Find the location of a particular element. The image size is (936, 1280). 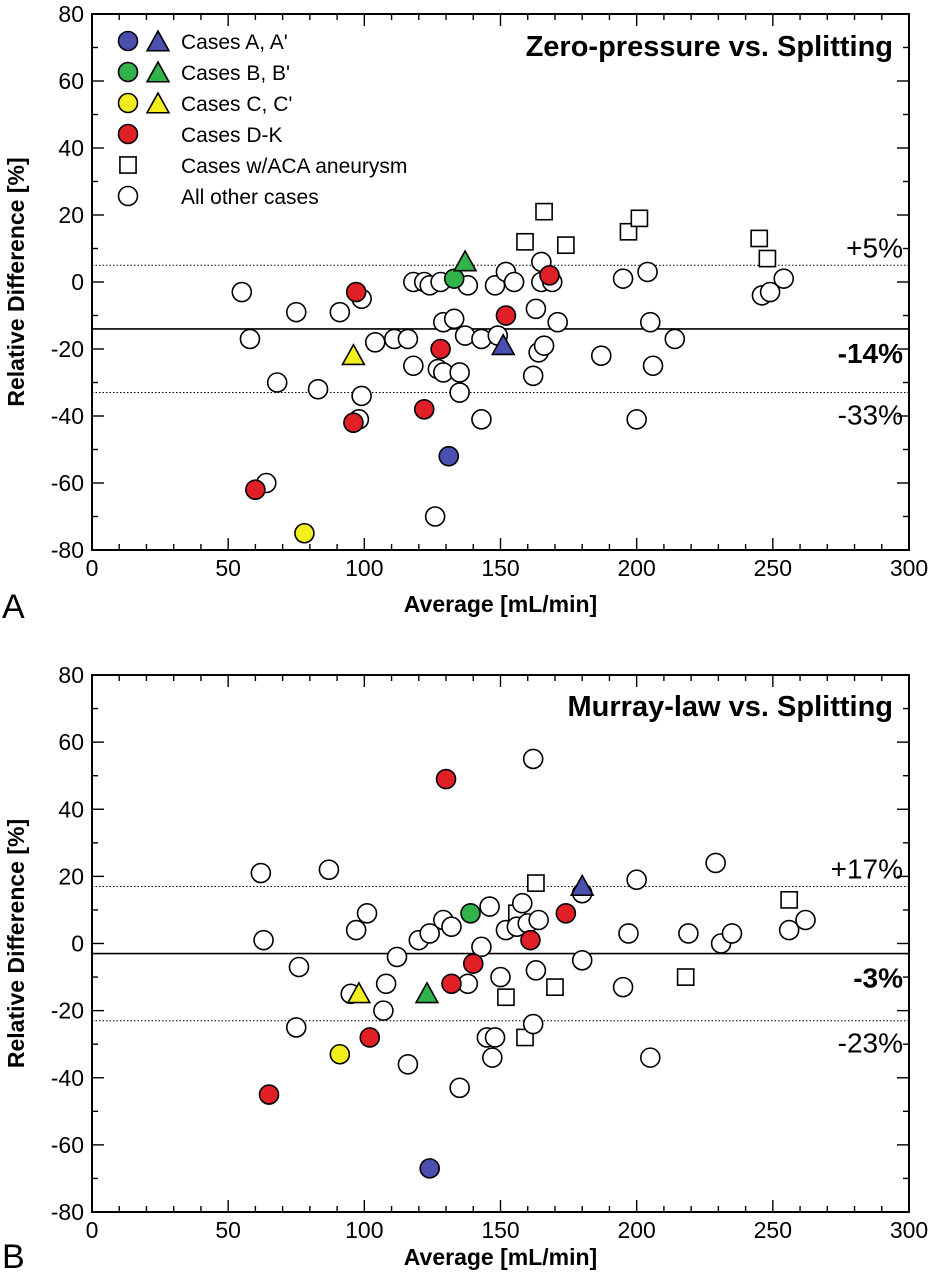

y-tick-label: 0 is located at coordinates (77, 944).